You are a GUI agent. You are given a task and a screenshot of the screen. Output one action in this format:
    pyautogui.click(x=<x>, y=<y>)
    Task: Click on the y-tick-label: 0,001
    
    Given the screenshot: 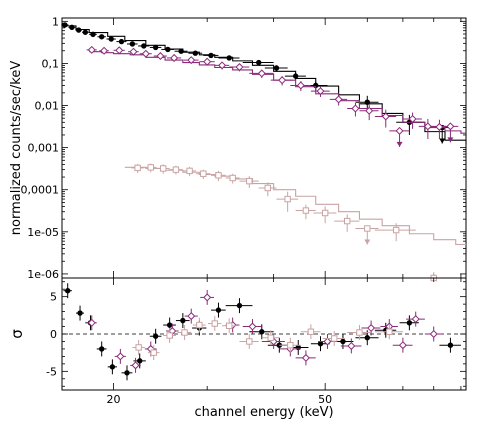 What is the action you would take?
    pyautogui.click(x=44, y=148)
    